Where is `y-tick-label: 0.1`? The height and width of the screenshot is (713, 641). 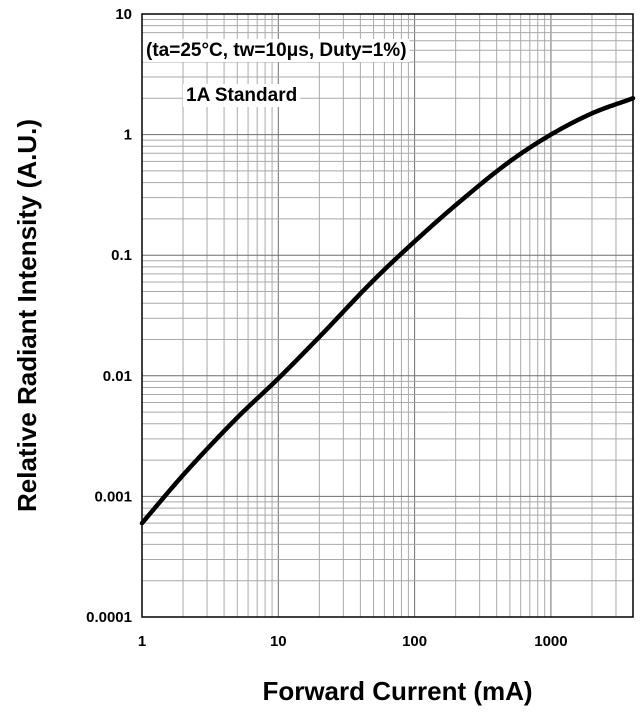
y-tick-label: 0.1 is located at coordinates (121, 255).